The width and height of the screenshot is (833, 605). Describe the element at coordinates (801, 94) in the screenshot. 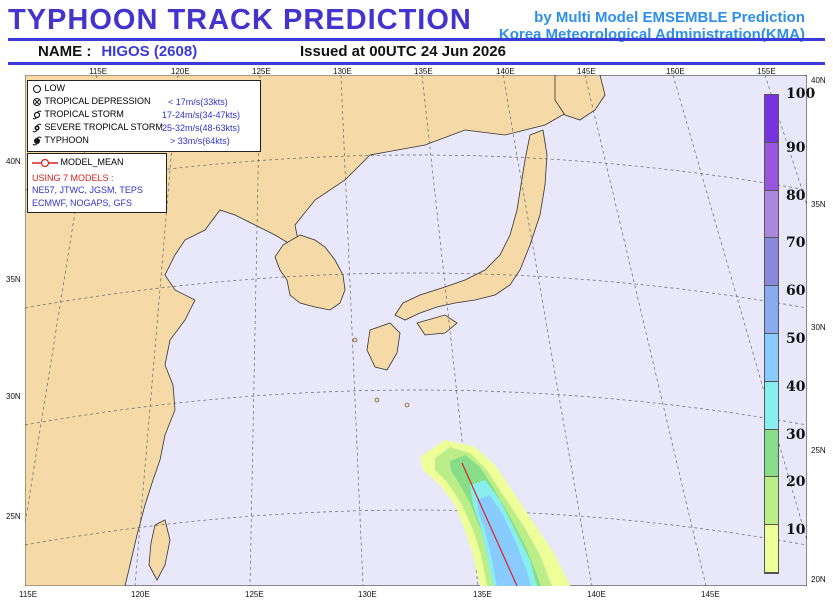

I see `scale-label: 100` at that location.